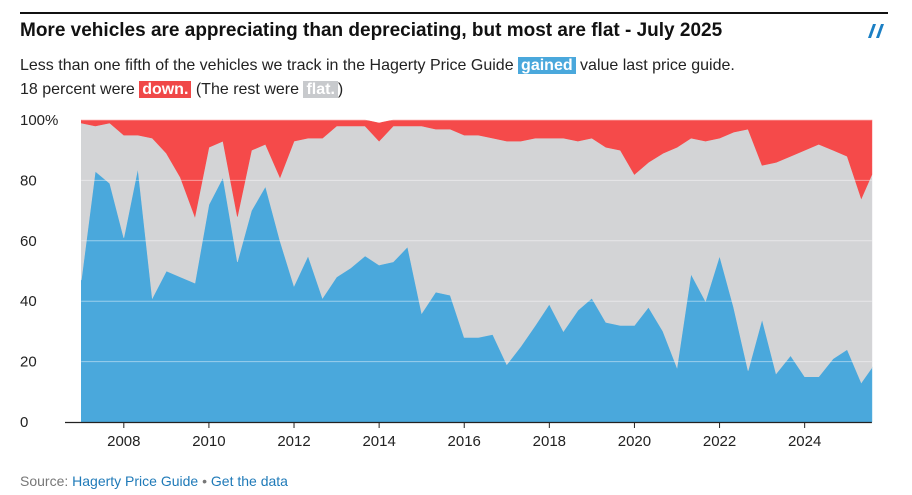 This screenshot has width=912, height=495. What do you see at coordinates (135, 481) in the screenshot?
I see `source-link: Hagerty Price Guide` at bounding box center [135, 481].